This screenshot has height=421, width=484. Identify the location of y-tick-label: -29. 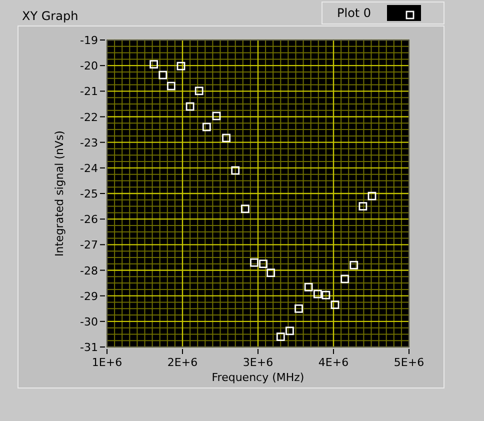
(89, 296).